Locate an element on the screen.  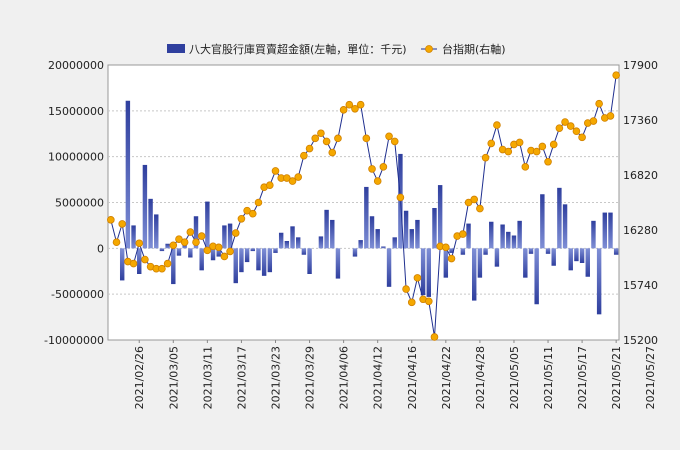
x-tick-label: 2021/04/16 is located at coordinates (412, 377).